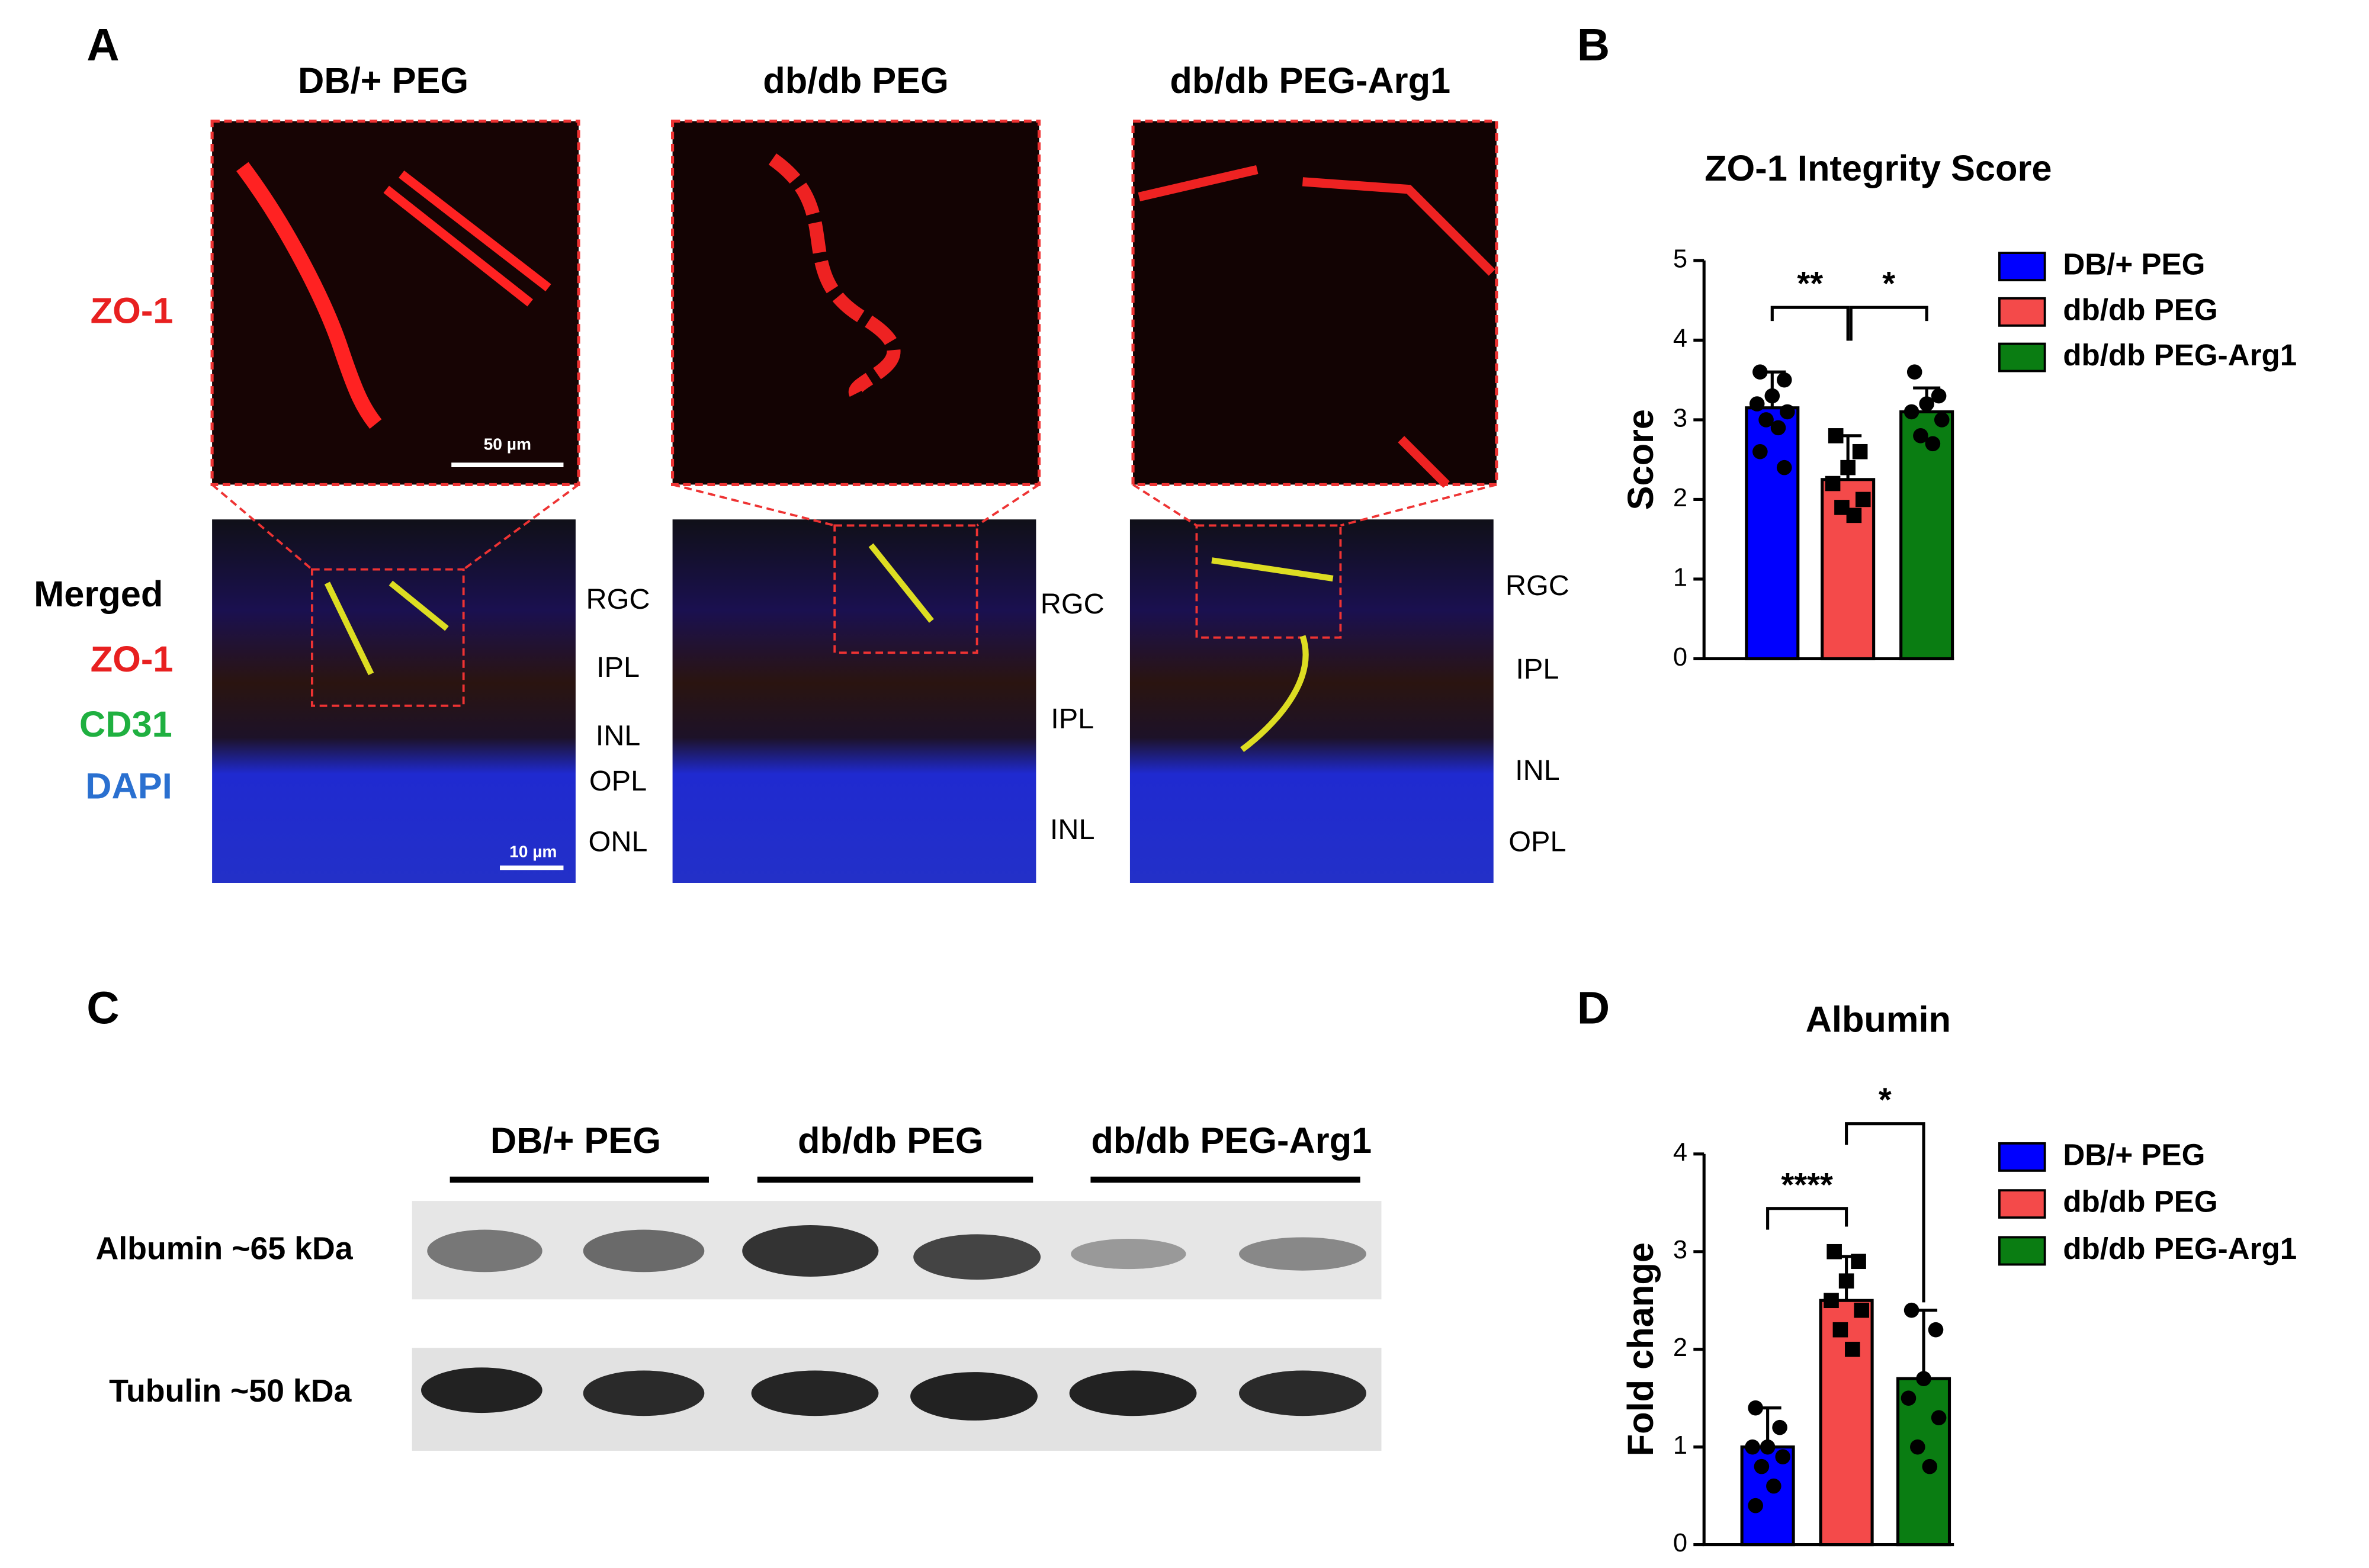 Image resolution: width=2369 pixels, height=1568 pixels. What do you see at coordinates (575, 1140) in the screenshot?
I see `blot-group: DB/+ PEG` at bounding box center [575, 1140].